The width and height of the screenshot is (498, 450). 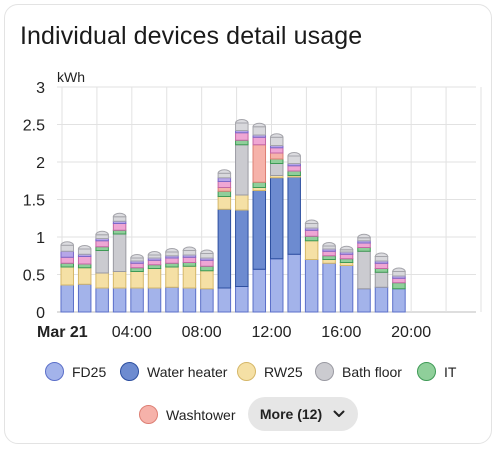 What do you see at coordinates (89, 371) in the screenshot?
I see `legend-label-fd25: FD25` at bounding box center [89, 371].